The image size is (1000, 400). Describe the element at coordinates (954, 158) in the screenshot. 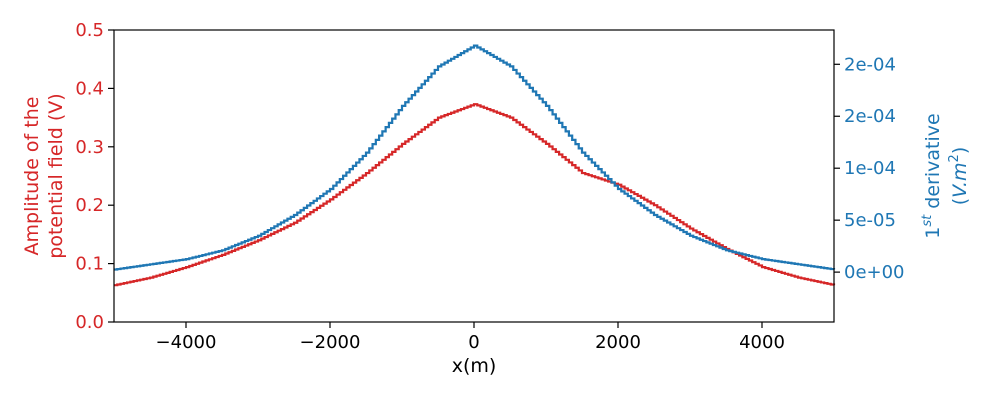

I see `right-unit-sup: 2` at that location.